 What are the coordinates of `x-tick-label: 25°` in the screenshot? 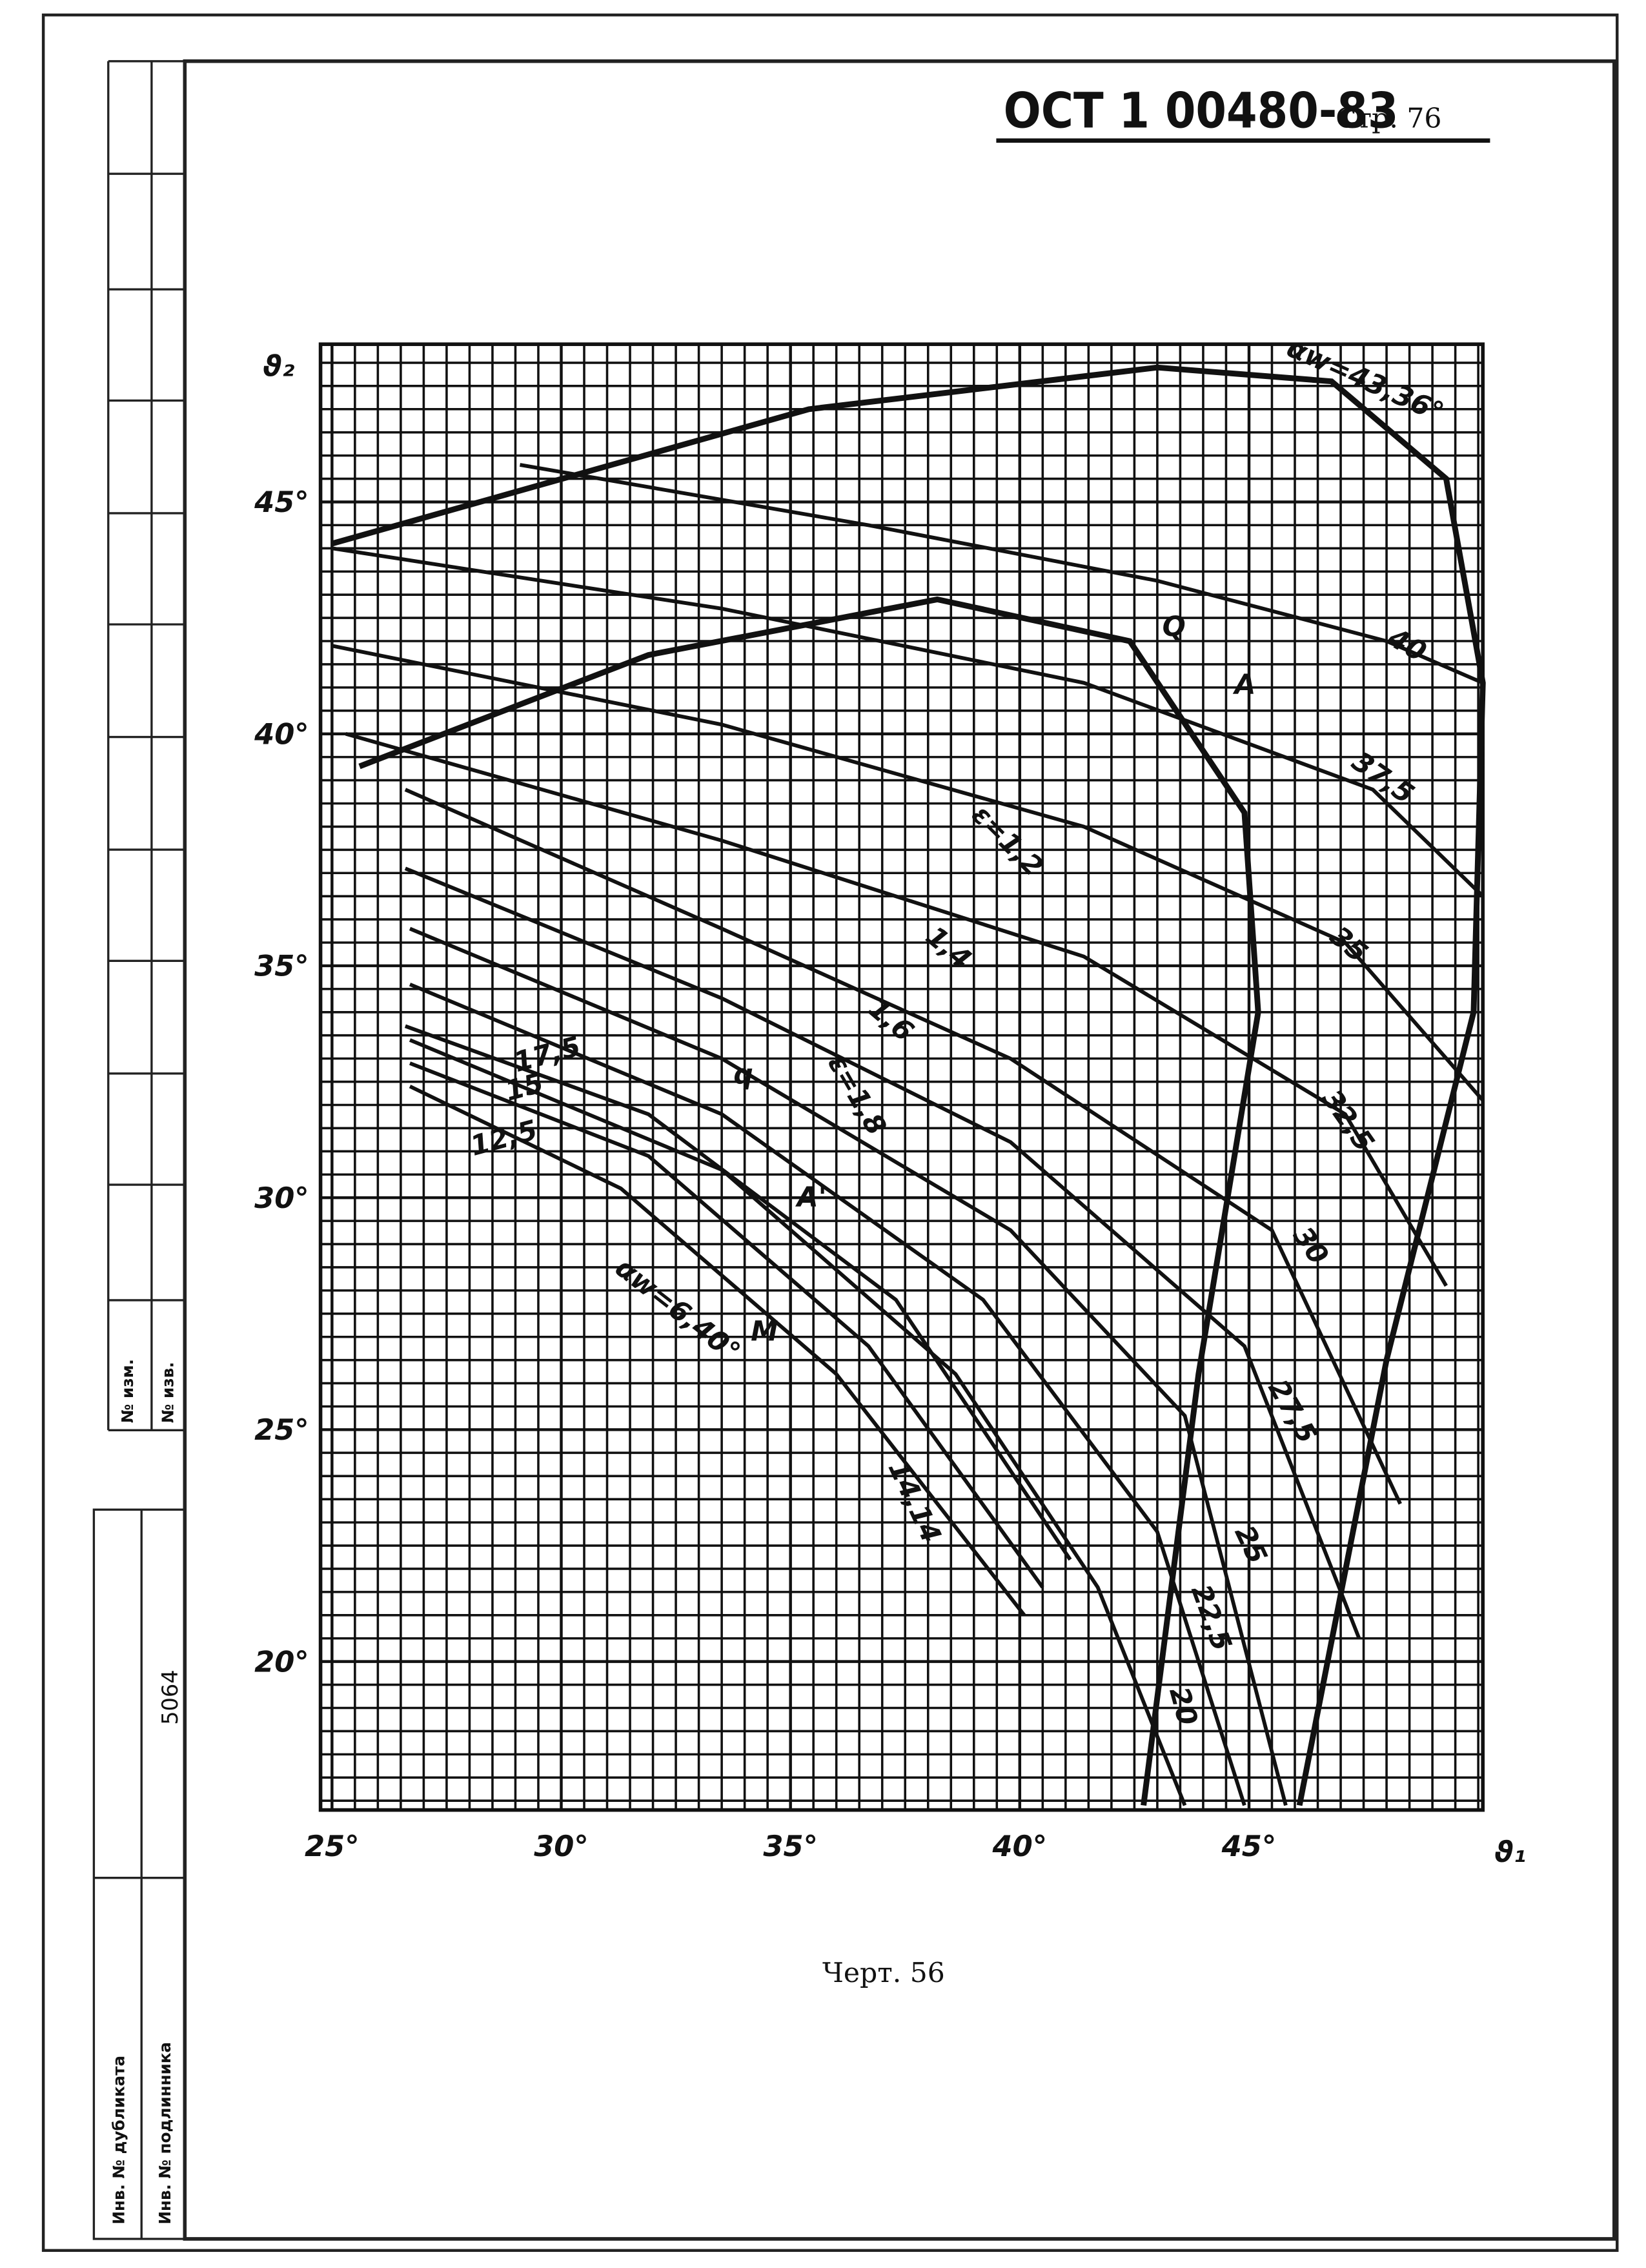 It's located at (332, 1846).